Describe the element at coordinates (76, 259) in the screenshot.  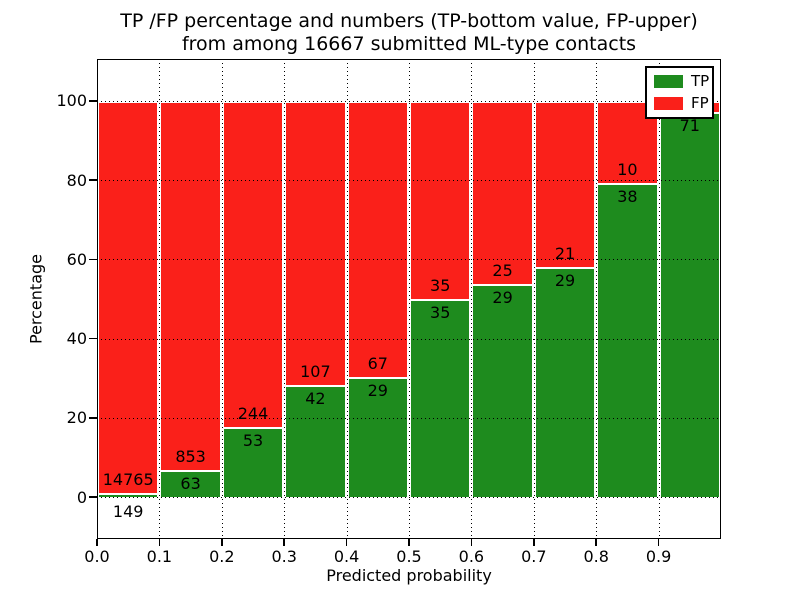
I see `y-tick-label: 60` at that location.